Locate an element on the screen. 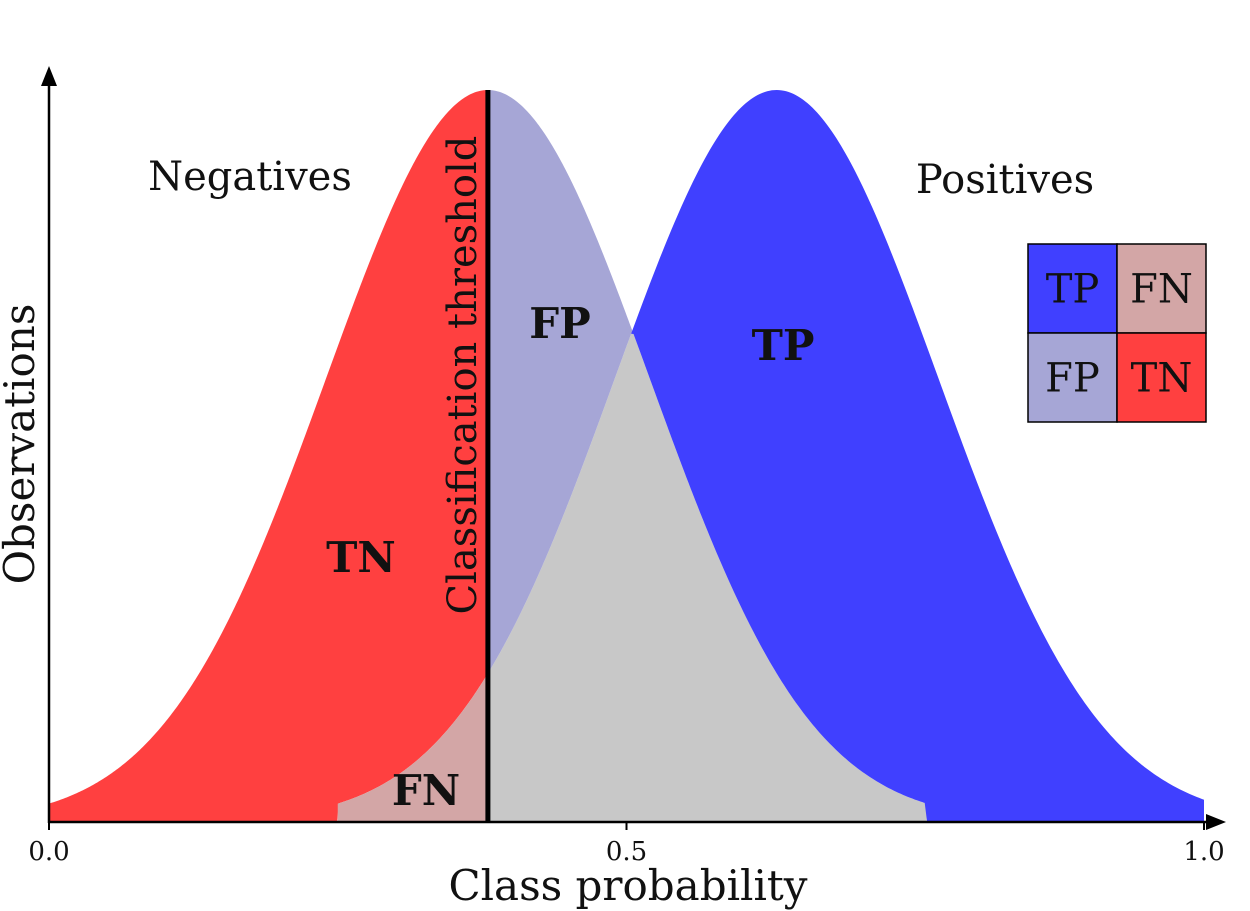 The image size is (1250, 911). legend-label-tp: TP is located at coordinates (1073, 290).